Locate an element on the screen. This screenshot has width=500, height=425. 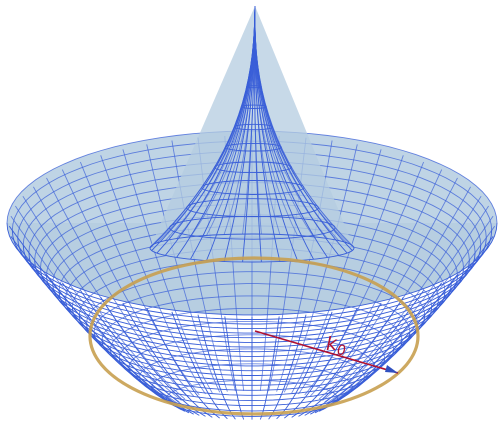
k0-arrow-shaft is located at coordinates (326, 352).